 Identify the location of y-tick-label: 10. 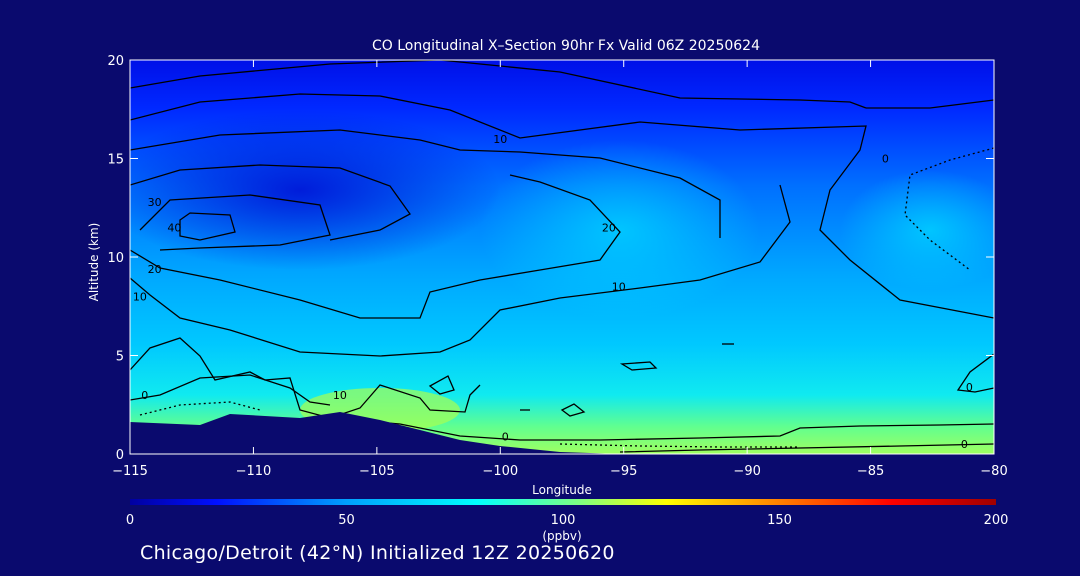
(115, 258).